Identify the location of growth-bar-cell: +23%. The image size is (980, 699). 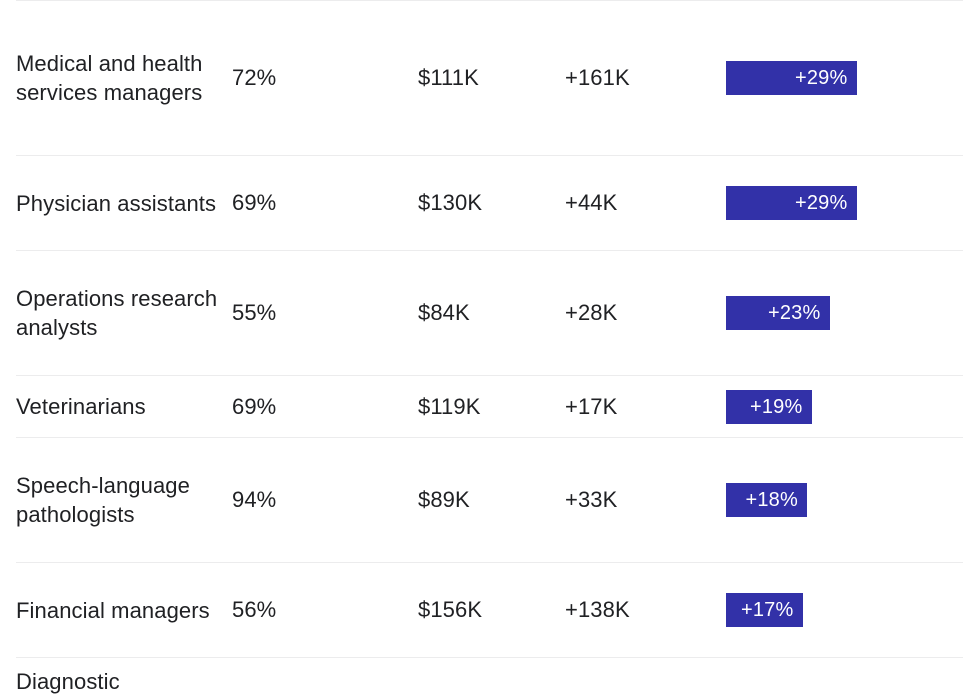
(844, 313).